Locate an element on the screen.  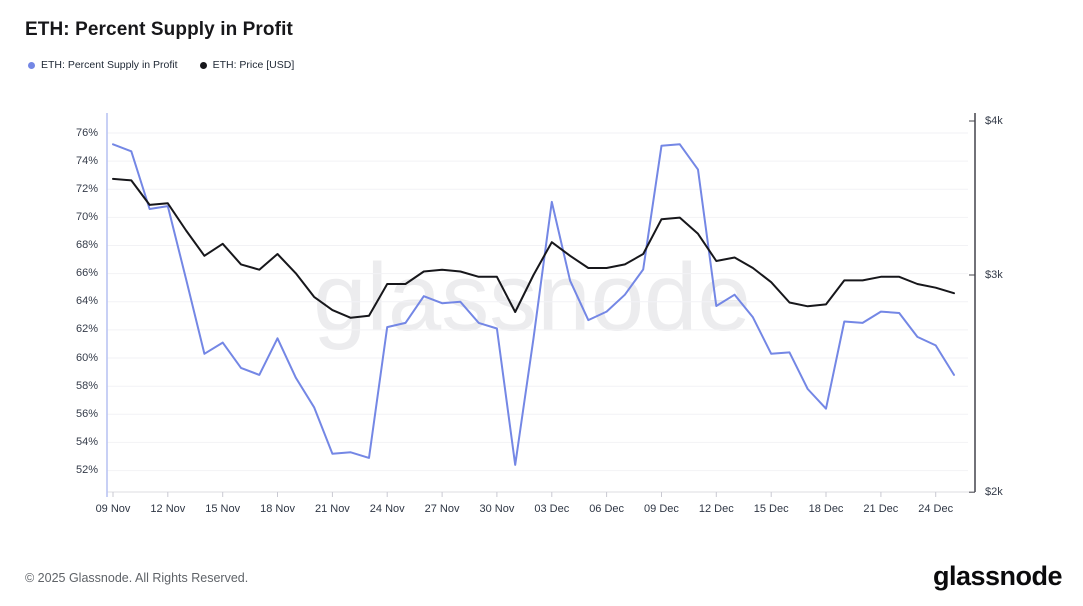
legend-item-price-usd: ETH: Price [USD] is located at coordinates (247, 65).